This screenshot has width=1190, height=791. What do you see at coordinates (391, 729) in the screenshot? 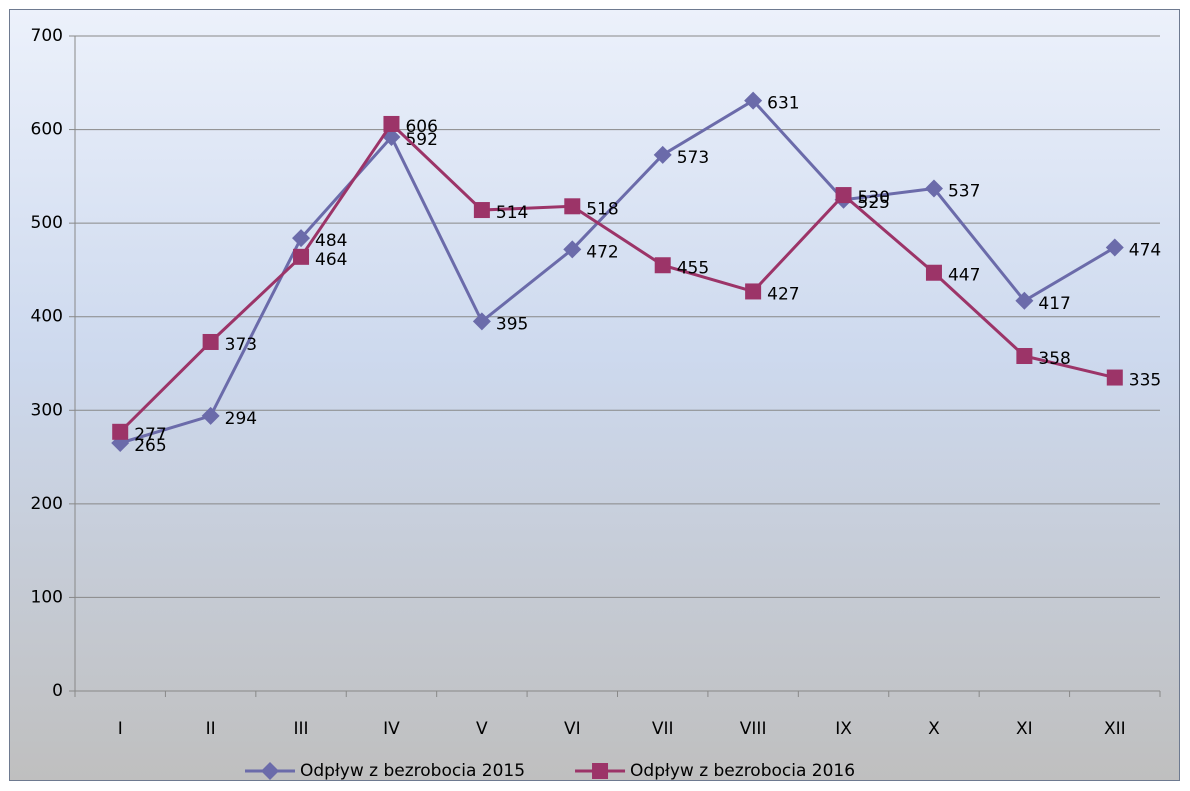
I see `x-tick-label: IV` at bounding box center [391, 729].